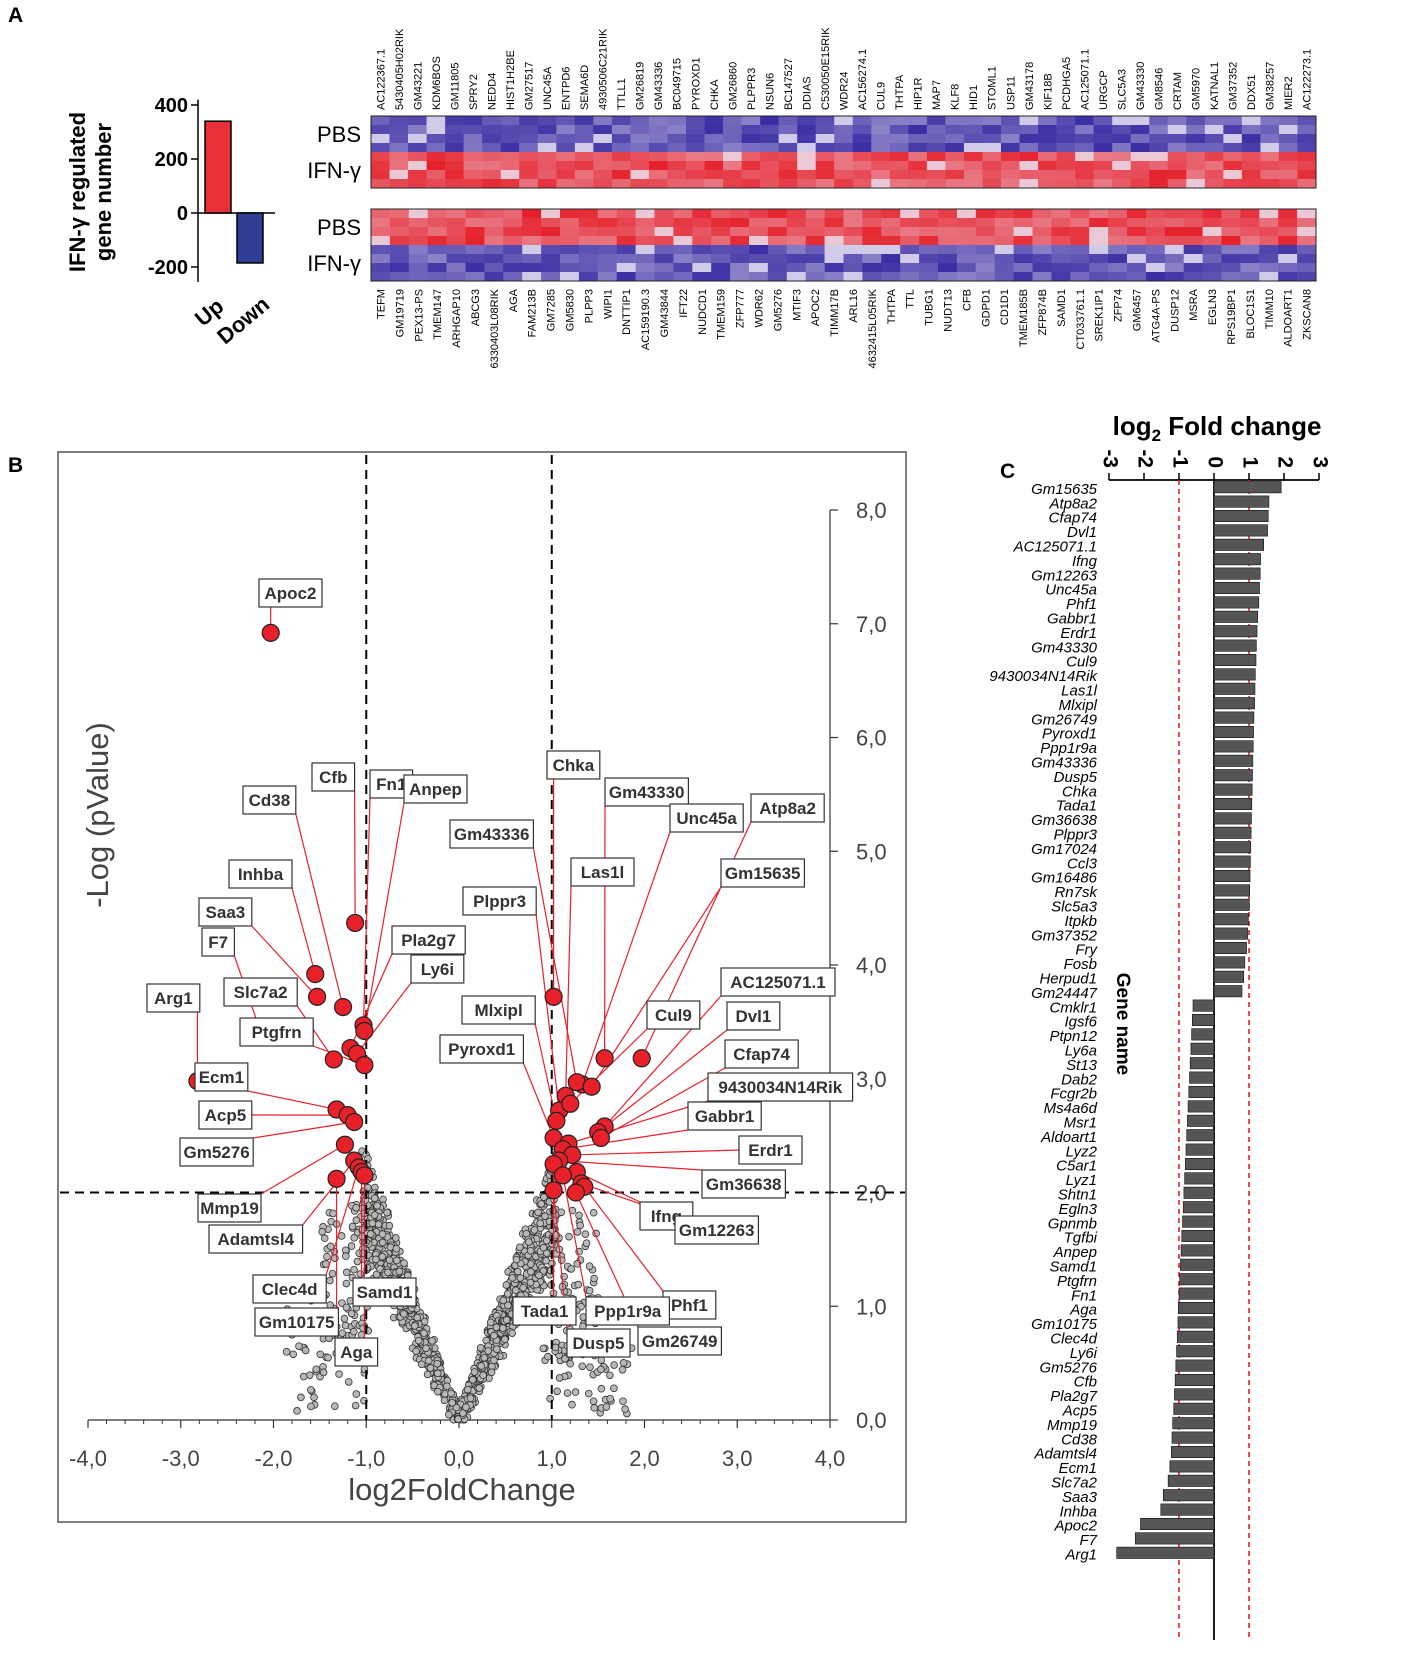  Describe the element at coordinates (1080, 1555) in the screenshot. I see `gene-name-label: Arg1` at that location.